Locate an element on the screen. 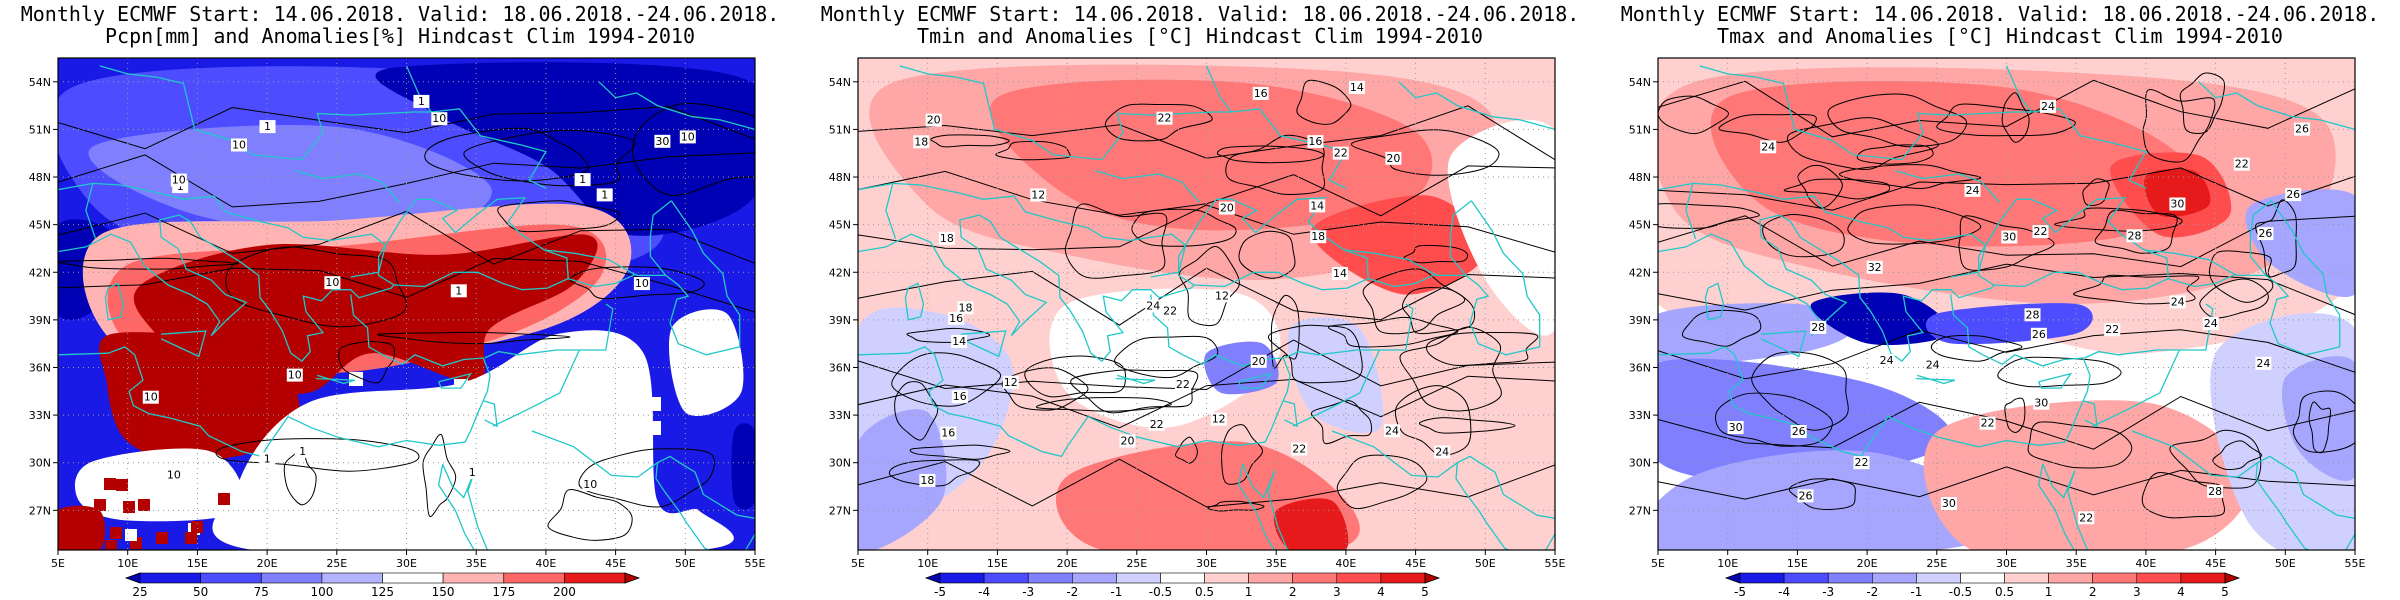 The height and width of the screenshot is (600, 2400). lat-tick-label: 33N is located at coordinates (840, 415).